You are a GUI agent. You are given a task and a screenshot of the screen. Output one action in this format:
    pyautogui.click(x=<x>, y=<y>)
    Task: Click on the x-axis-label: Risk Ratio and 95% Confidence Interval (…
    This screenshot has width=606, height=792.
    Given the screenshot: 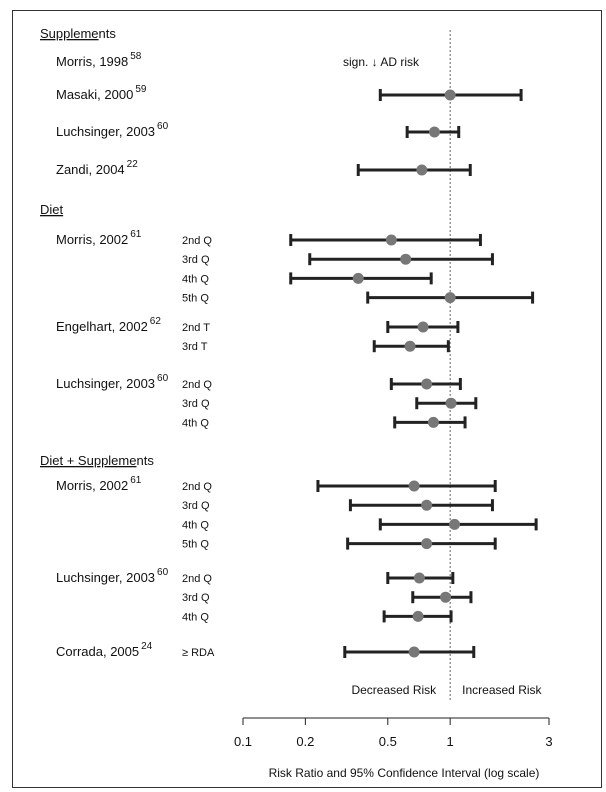 What is the action you would take?
    pyautogui.click(x=404, y=773)
    